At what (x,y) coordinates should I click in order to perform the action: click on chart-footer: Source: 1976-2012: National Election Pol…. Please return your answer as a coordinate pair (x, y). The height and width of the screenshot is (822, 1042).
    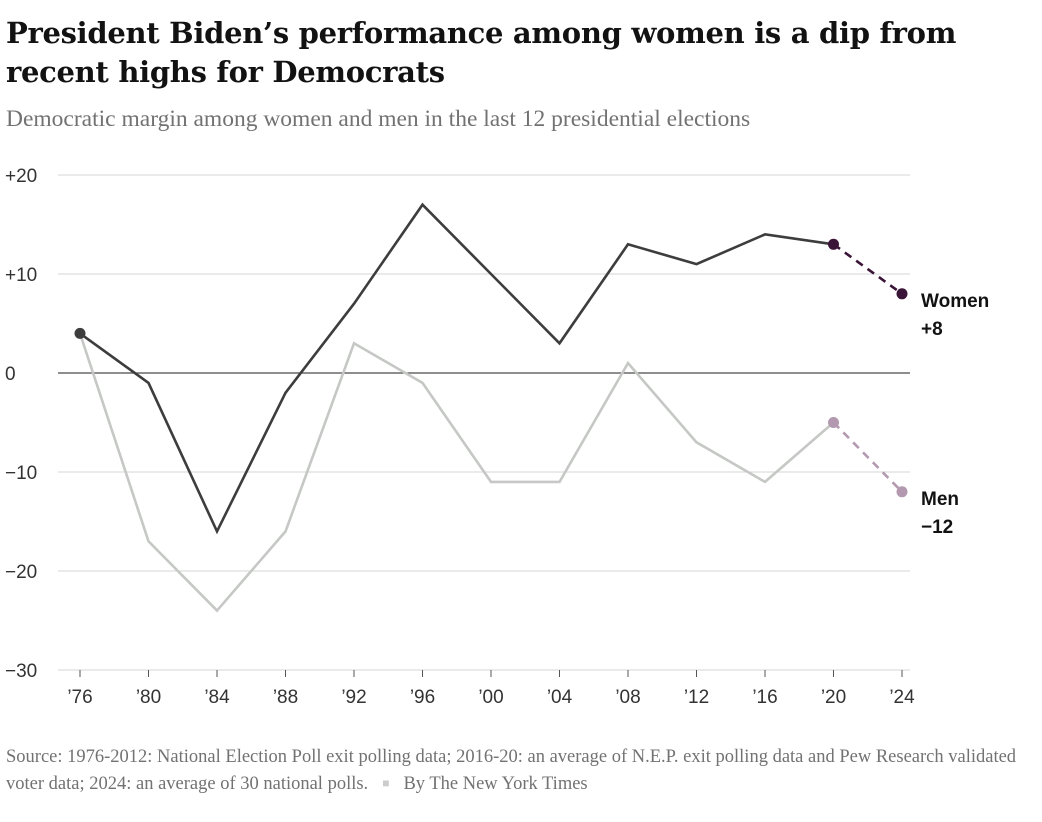
    Looking at the image, I should click on (516, 771).